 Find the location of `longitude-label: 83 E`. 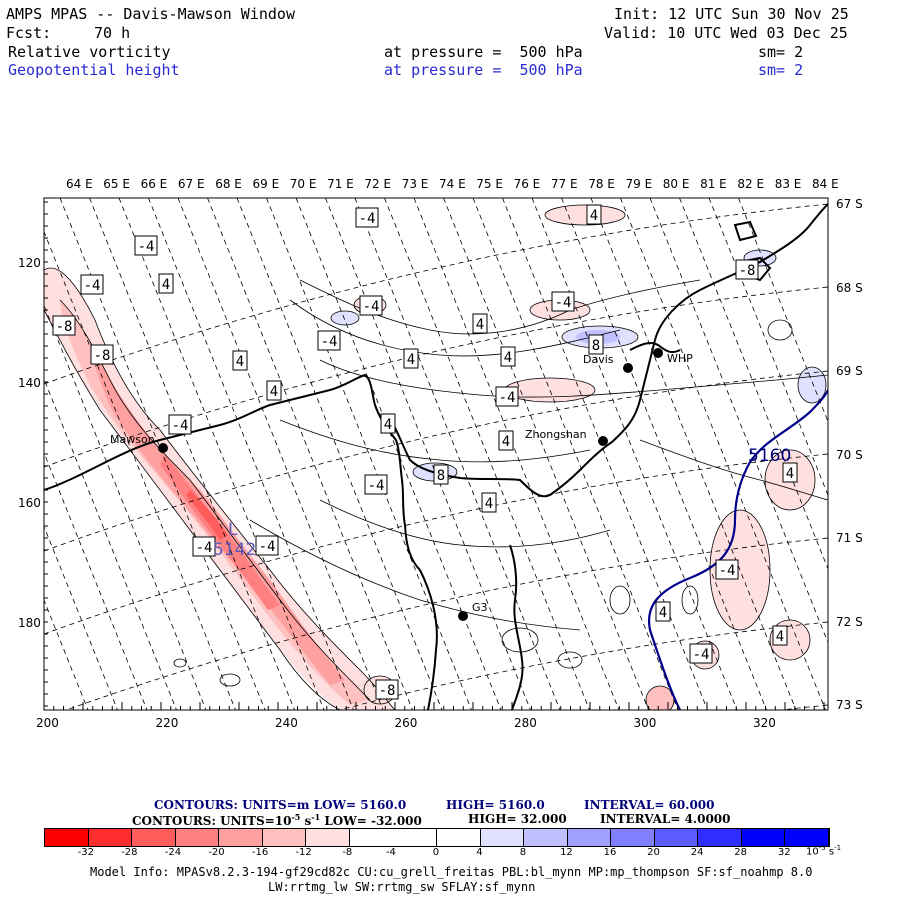

longitude-label: 83 E is located at coordinates (788, 184).